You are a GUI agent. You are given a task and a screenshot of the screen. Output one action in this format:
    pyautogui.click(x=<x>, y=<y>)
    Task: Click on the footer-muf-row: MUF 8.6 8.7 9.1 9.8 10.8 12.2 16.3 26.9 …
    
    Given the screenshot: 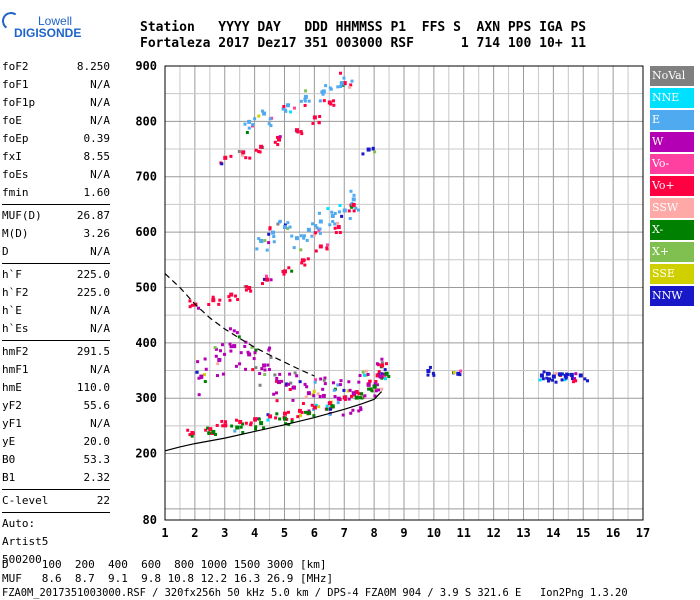 What is the action you would take?
    pyautogui.click(x=168, y=578)
    